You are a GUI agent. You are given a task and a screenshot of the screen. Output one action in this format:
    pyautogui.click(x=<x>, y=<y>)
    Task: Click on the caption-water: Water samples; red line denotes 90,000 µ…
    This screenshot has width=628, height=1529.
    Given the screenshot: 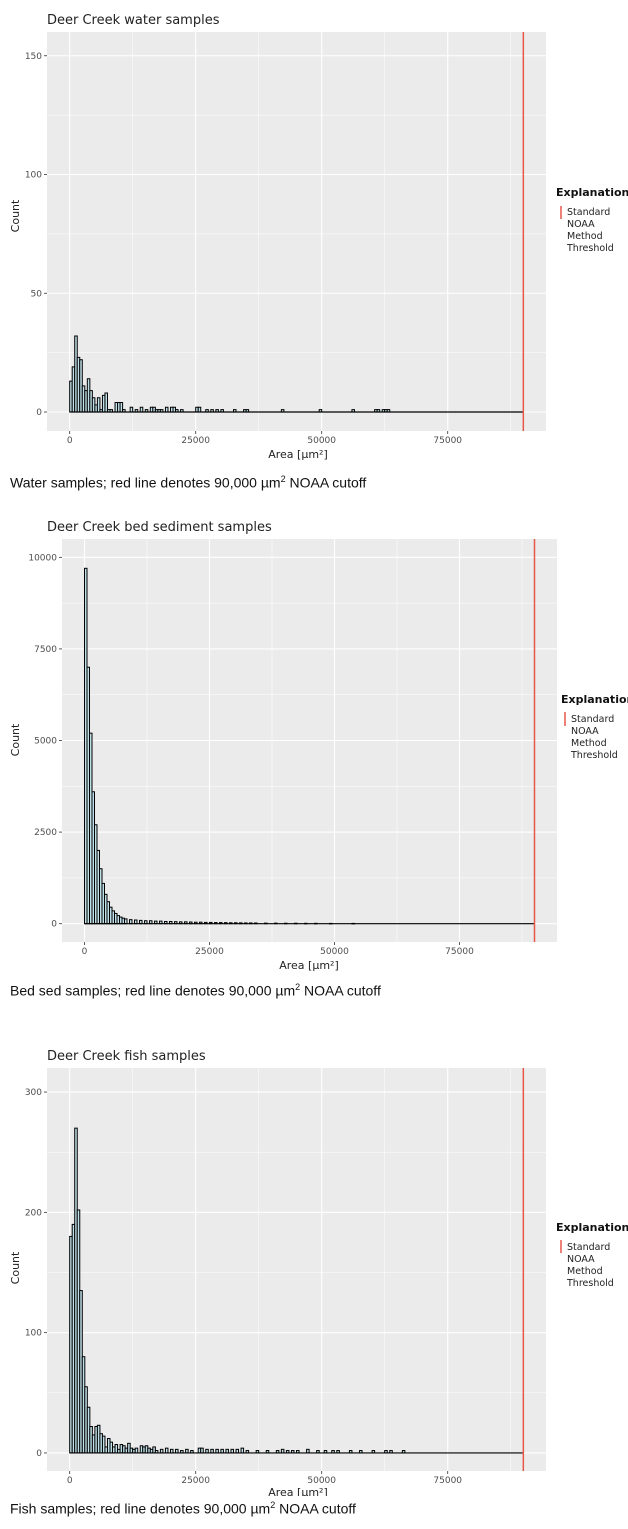 What is the action you would take?
    pyautogui.click(x=188, y=482)
    